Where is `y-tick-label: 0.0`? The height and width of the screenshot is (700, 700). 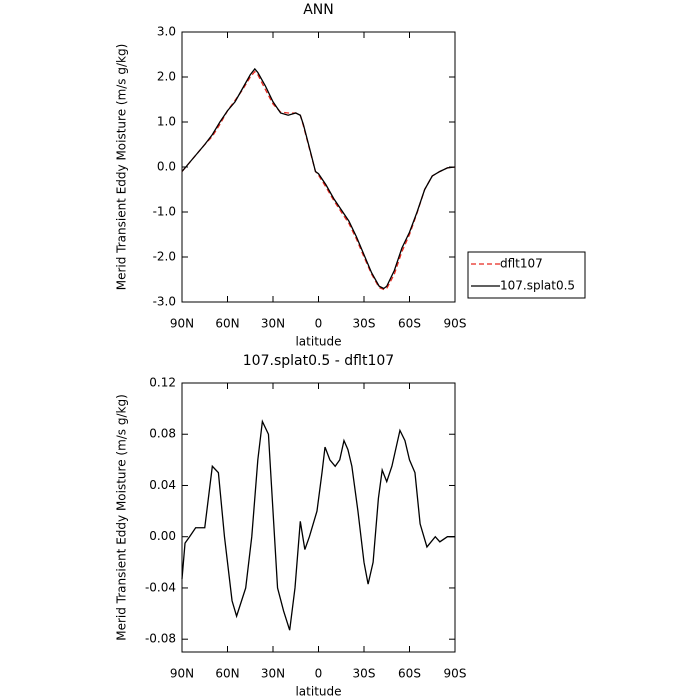
y-tick-label: 0.0 is located at coordinates (166, 167).